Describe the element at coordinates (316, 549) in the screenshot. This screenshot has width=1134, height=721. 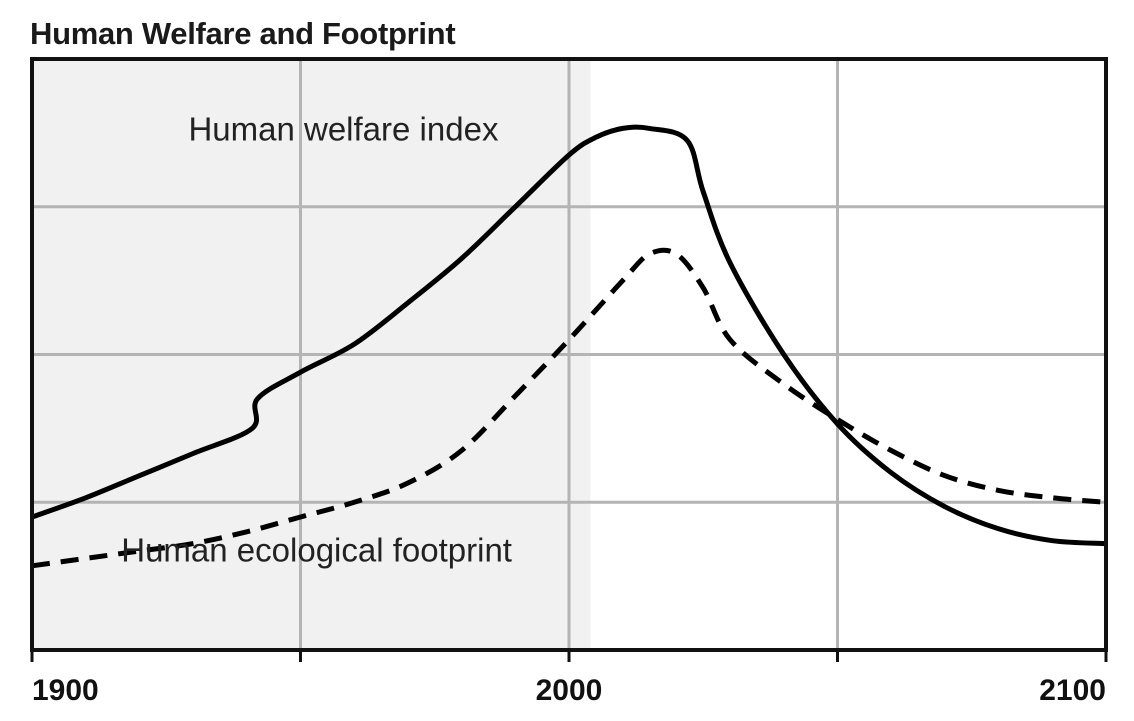
I see `series-label-human-ecological-footprint: Human ecological footprint` at that location.